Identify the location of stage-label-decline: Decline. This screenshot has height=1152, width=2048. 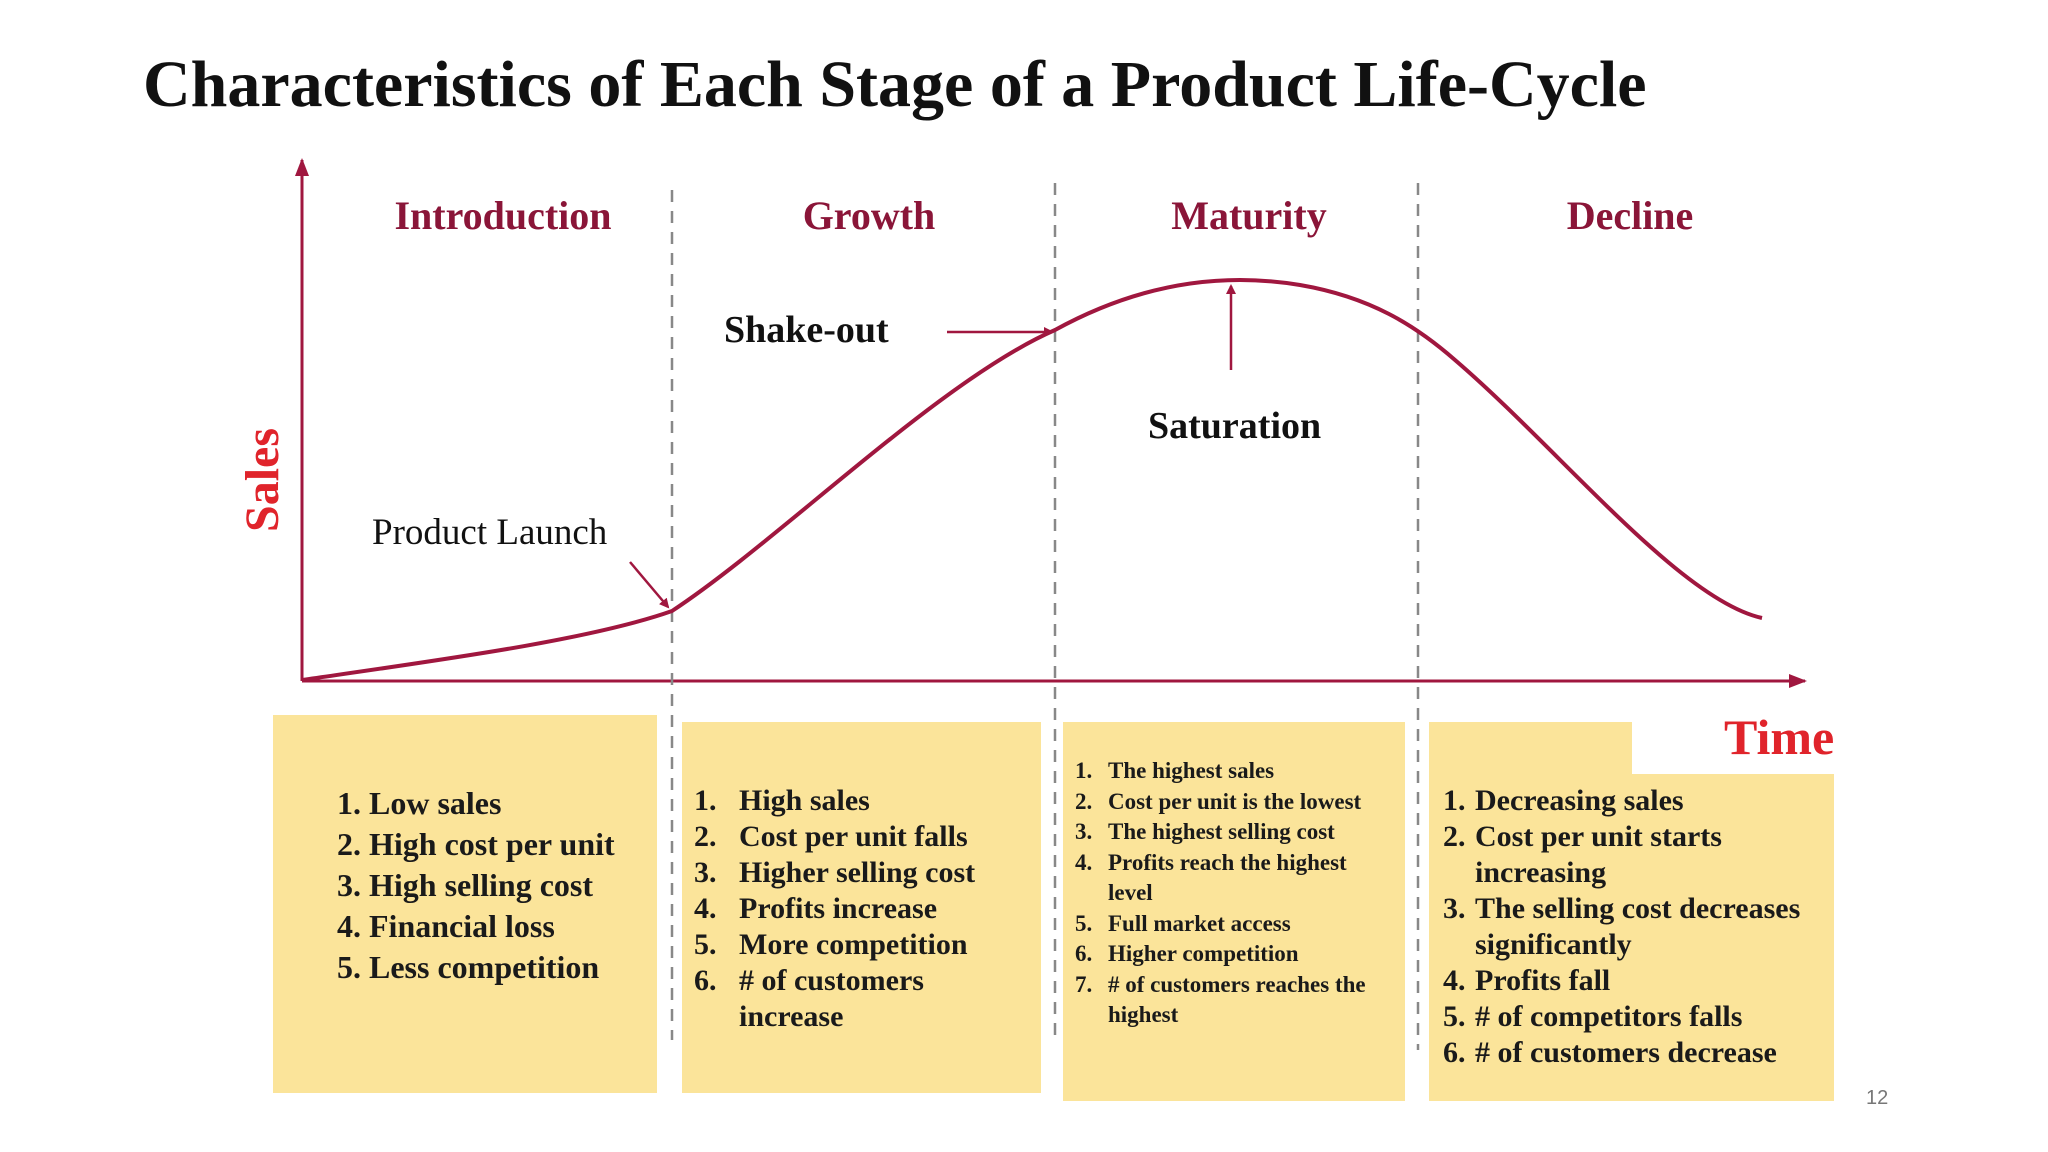
(1630, 215).